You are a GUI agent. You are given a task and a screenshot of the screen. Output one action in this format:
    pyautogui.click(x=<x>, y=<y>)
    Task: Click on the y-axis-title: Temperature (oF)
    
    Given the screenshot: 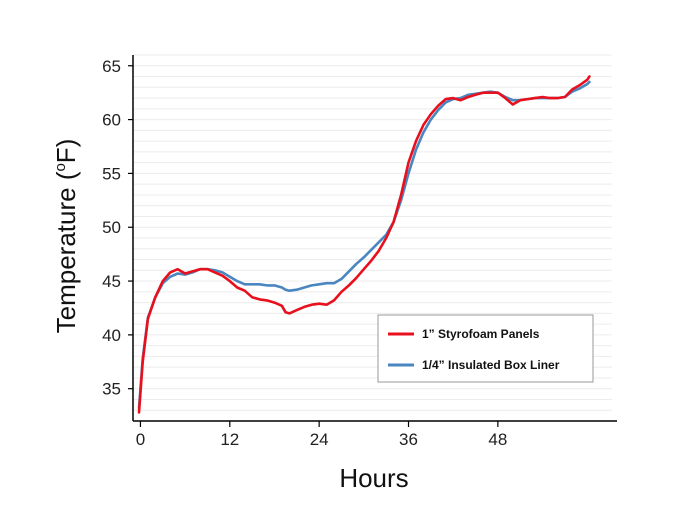 What is the action you would take?
    pyautogui.click(x=66, y=236)
    